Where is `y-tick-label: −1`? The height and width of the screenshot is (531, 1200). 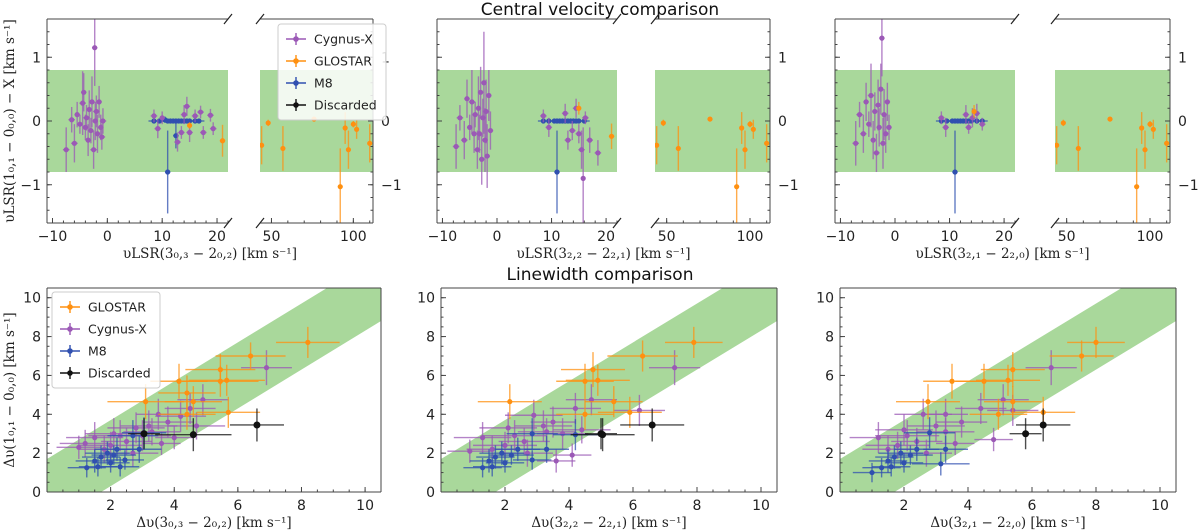
y-tick-label: −1 is located at coordinates (788, 186).